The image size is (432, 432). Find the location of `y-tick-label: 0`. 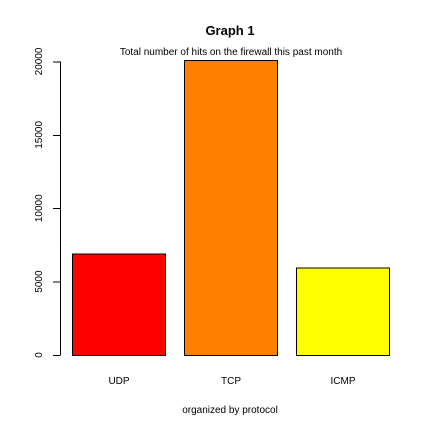

y-tick-label: 0 is located at coordinates (39, 355).